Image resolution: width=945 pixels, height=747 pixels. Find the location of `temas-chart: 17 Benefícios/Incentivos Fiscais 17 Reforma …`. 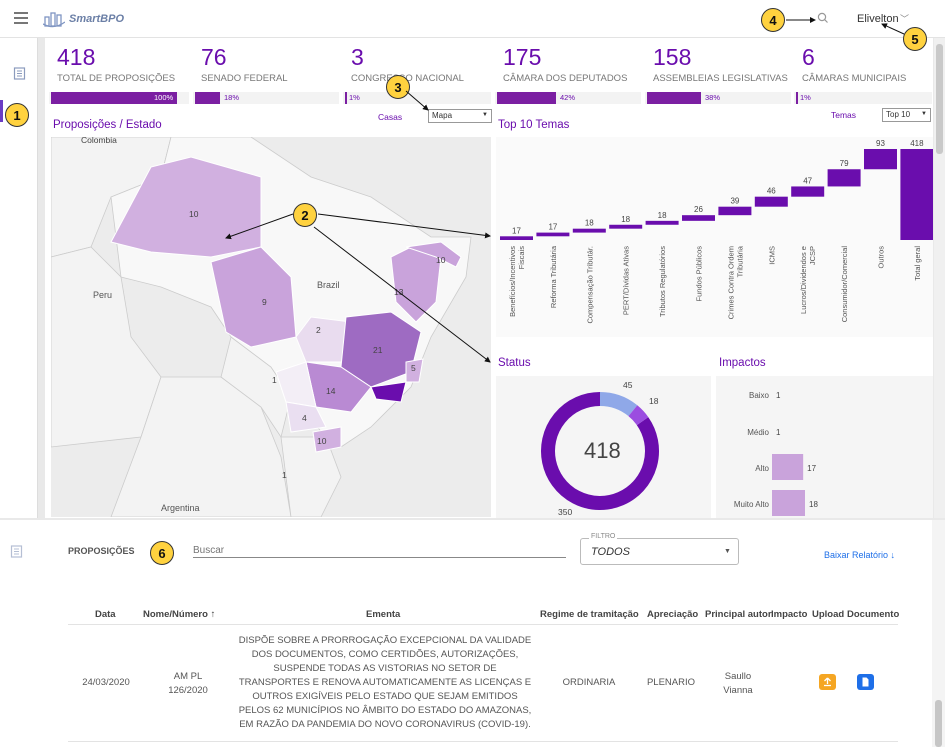

temas-chart: 17 Benefícios/Incentivos Fiscais 17 Reforma … is located at coordinates (715, 237).